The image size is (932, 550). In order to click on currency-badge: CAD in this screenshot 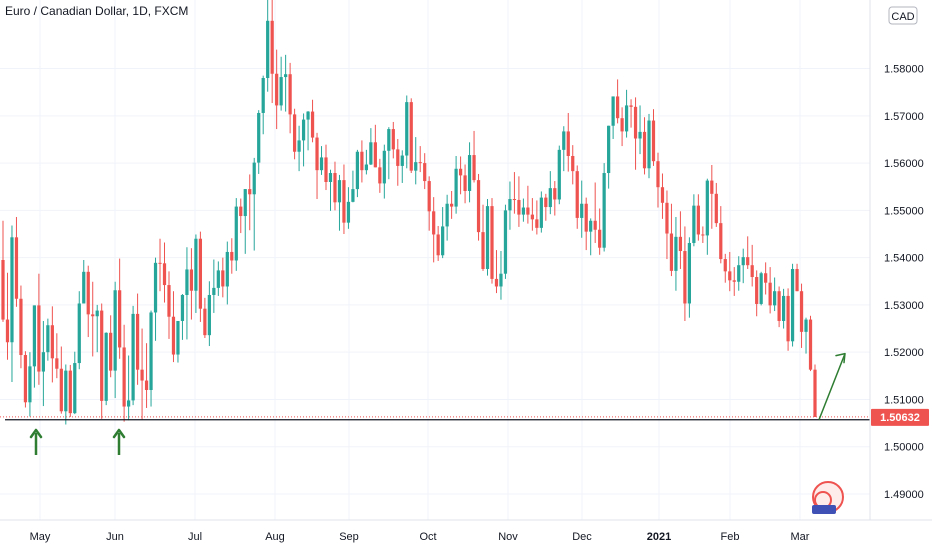, I will do `click(903, 15)`.